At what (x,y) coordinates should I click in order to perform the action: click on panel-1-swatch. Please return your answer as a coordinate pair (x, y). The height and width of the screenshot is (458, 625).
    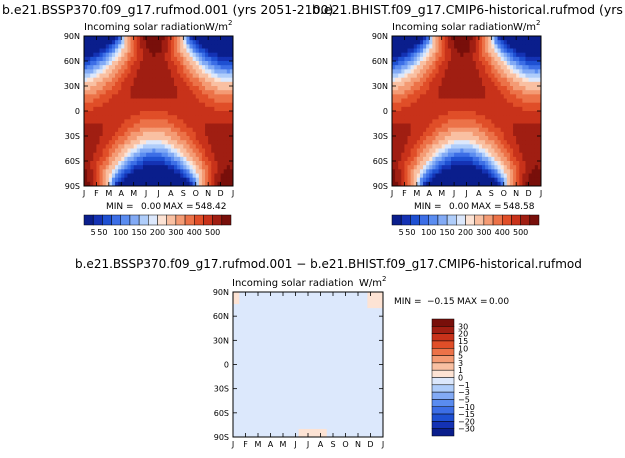
    Looking at the image, I should click on (143, 220).